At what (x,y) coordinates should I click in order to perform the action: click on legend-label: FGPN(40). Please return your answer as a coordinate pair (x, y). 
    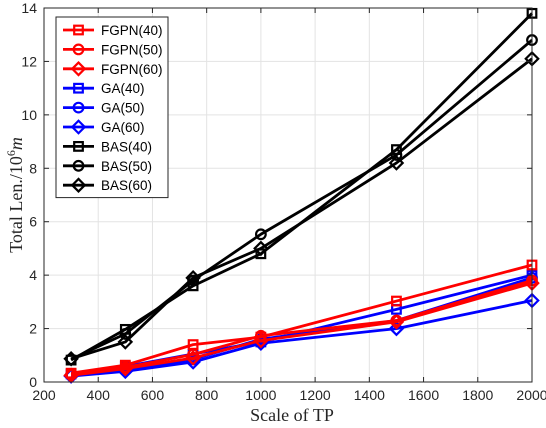
    Looking at the image, I should click on (132, 30).